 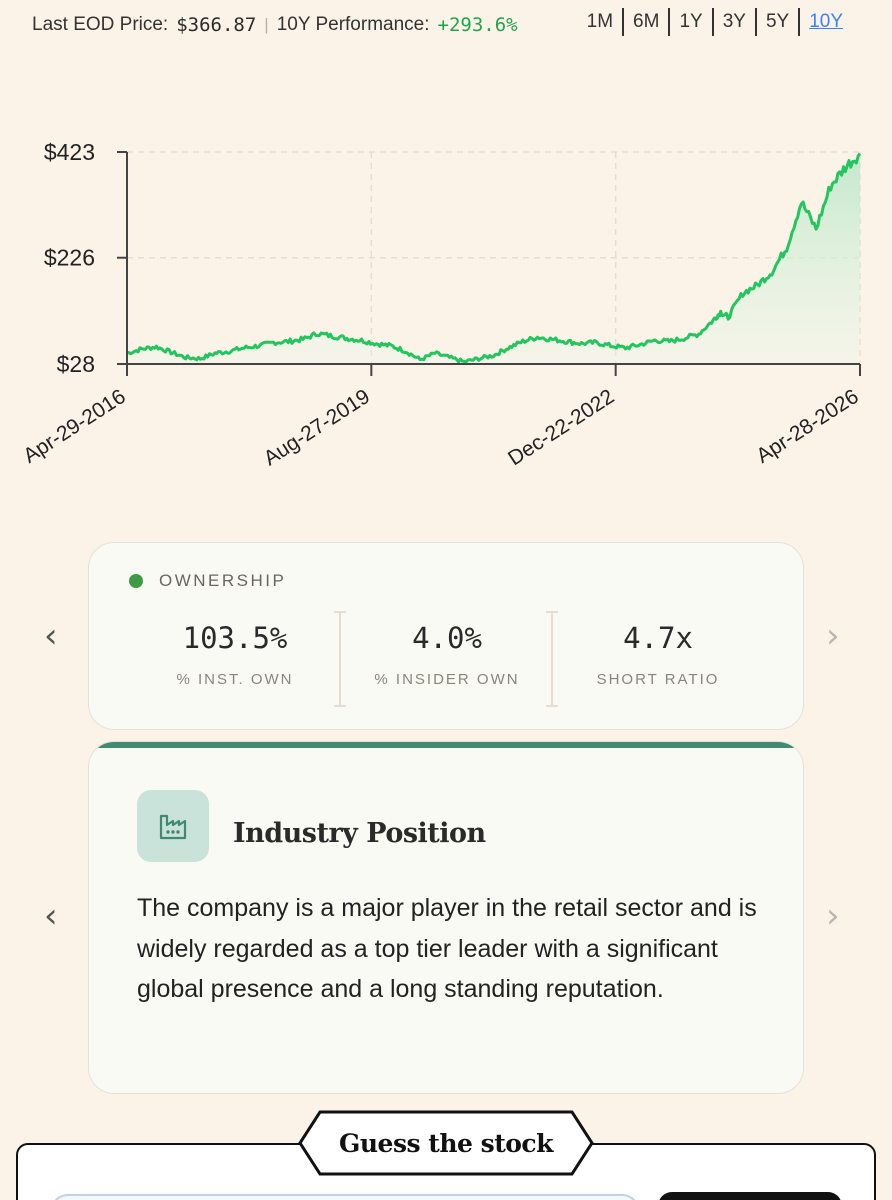 I want to click on factory-icon, so click(x=173, y=826).